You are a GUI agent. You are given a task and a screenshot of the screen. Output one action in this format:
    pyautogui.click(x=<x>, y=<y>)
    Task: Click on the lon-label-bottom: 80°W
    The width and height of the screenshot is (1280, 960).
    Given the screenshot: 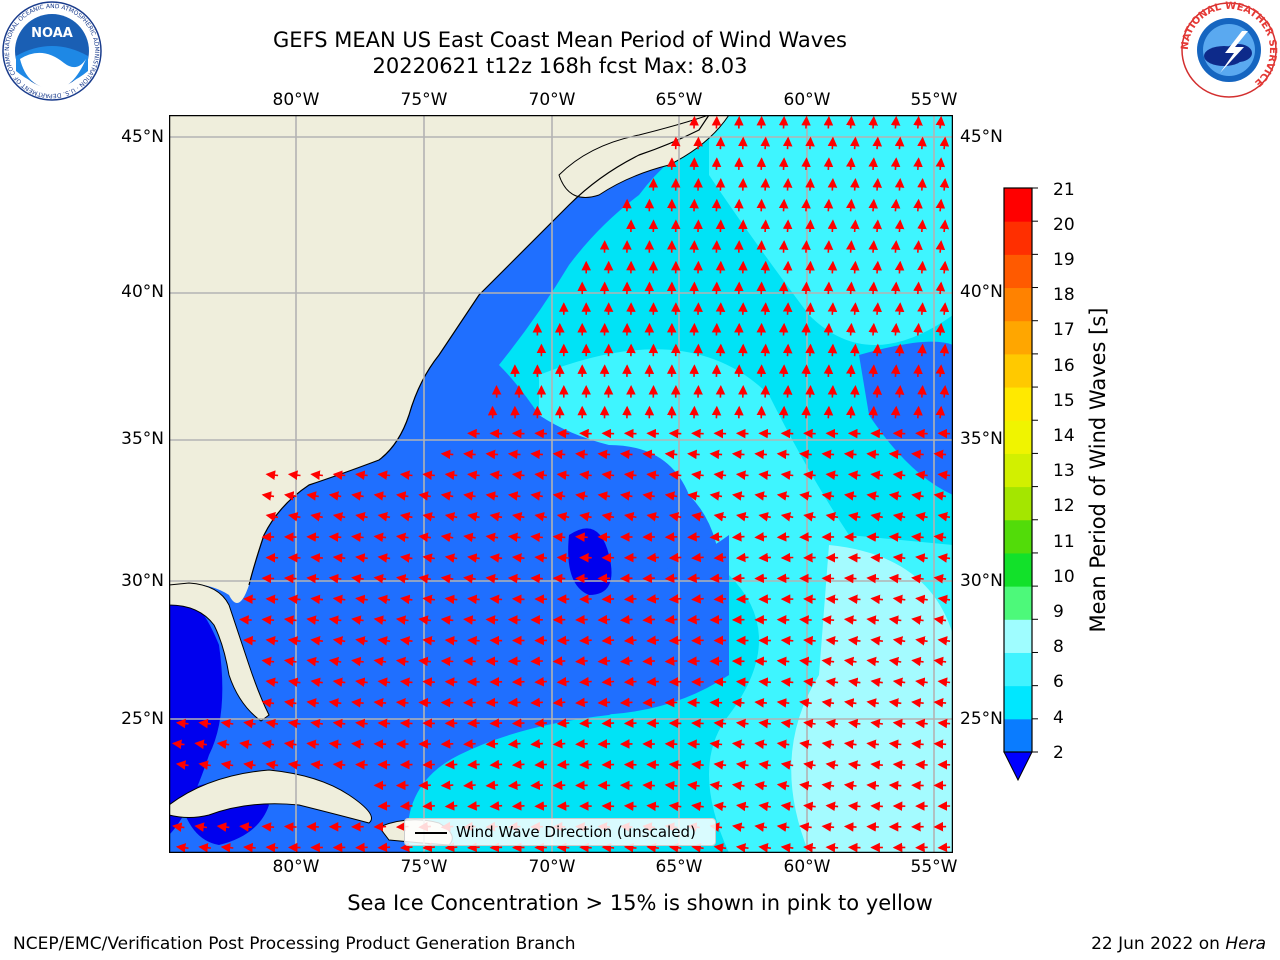 What is the action you would take?
    pyautogui.click(x=296, y=867)
    